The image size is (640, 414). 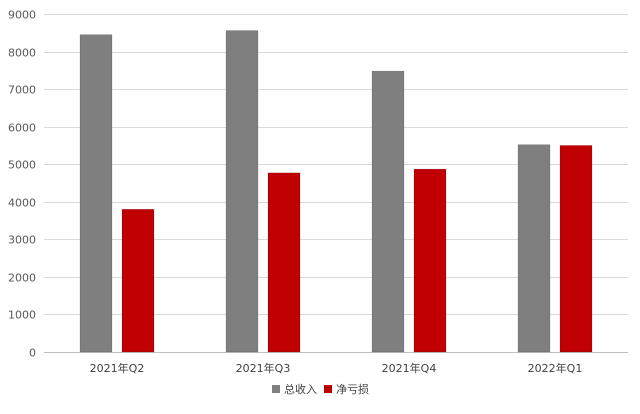 I want to click on x-category-label: 2021年Q2, so click(x=117, y=368).